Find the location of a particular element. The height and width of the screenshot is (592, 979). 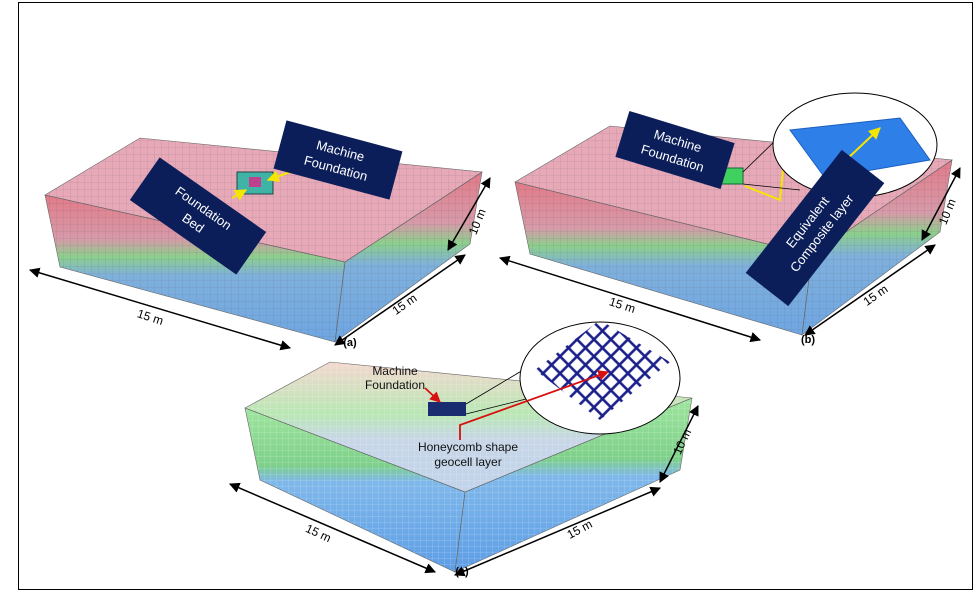

machine-block is located at coordinates (255, 182).